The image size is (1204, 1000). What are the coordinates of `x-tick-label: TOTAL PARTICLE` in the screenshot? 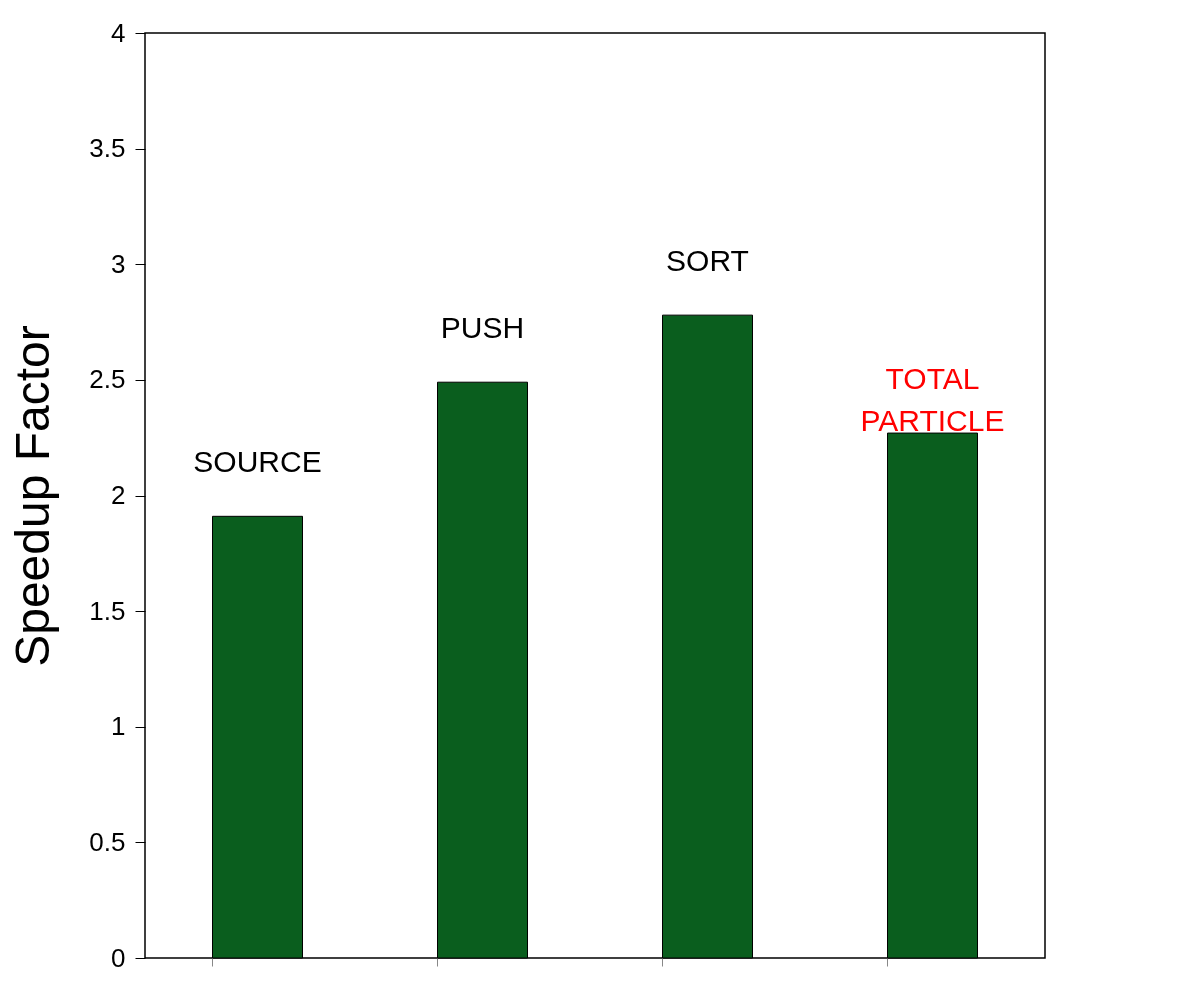 It's located at (932, 400).